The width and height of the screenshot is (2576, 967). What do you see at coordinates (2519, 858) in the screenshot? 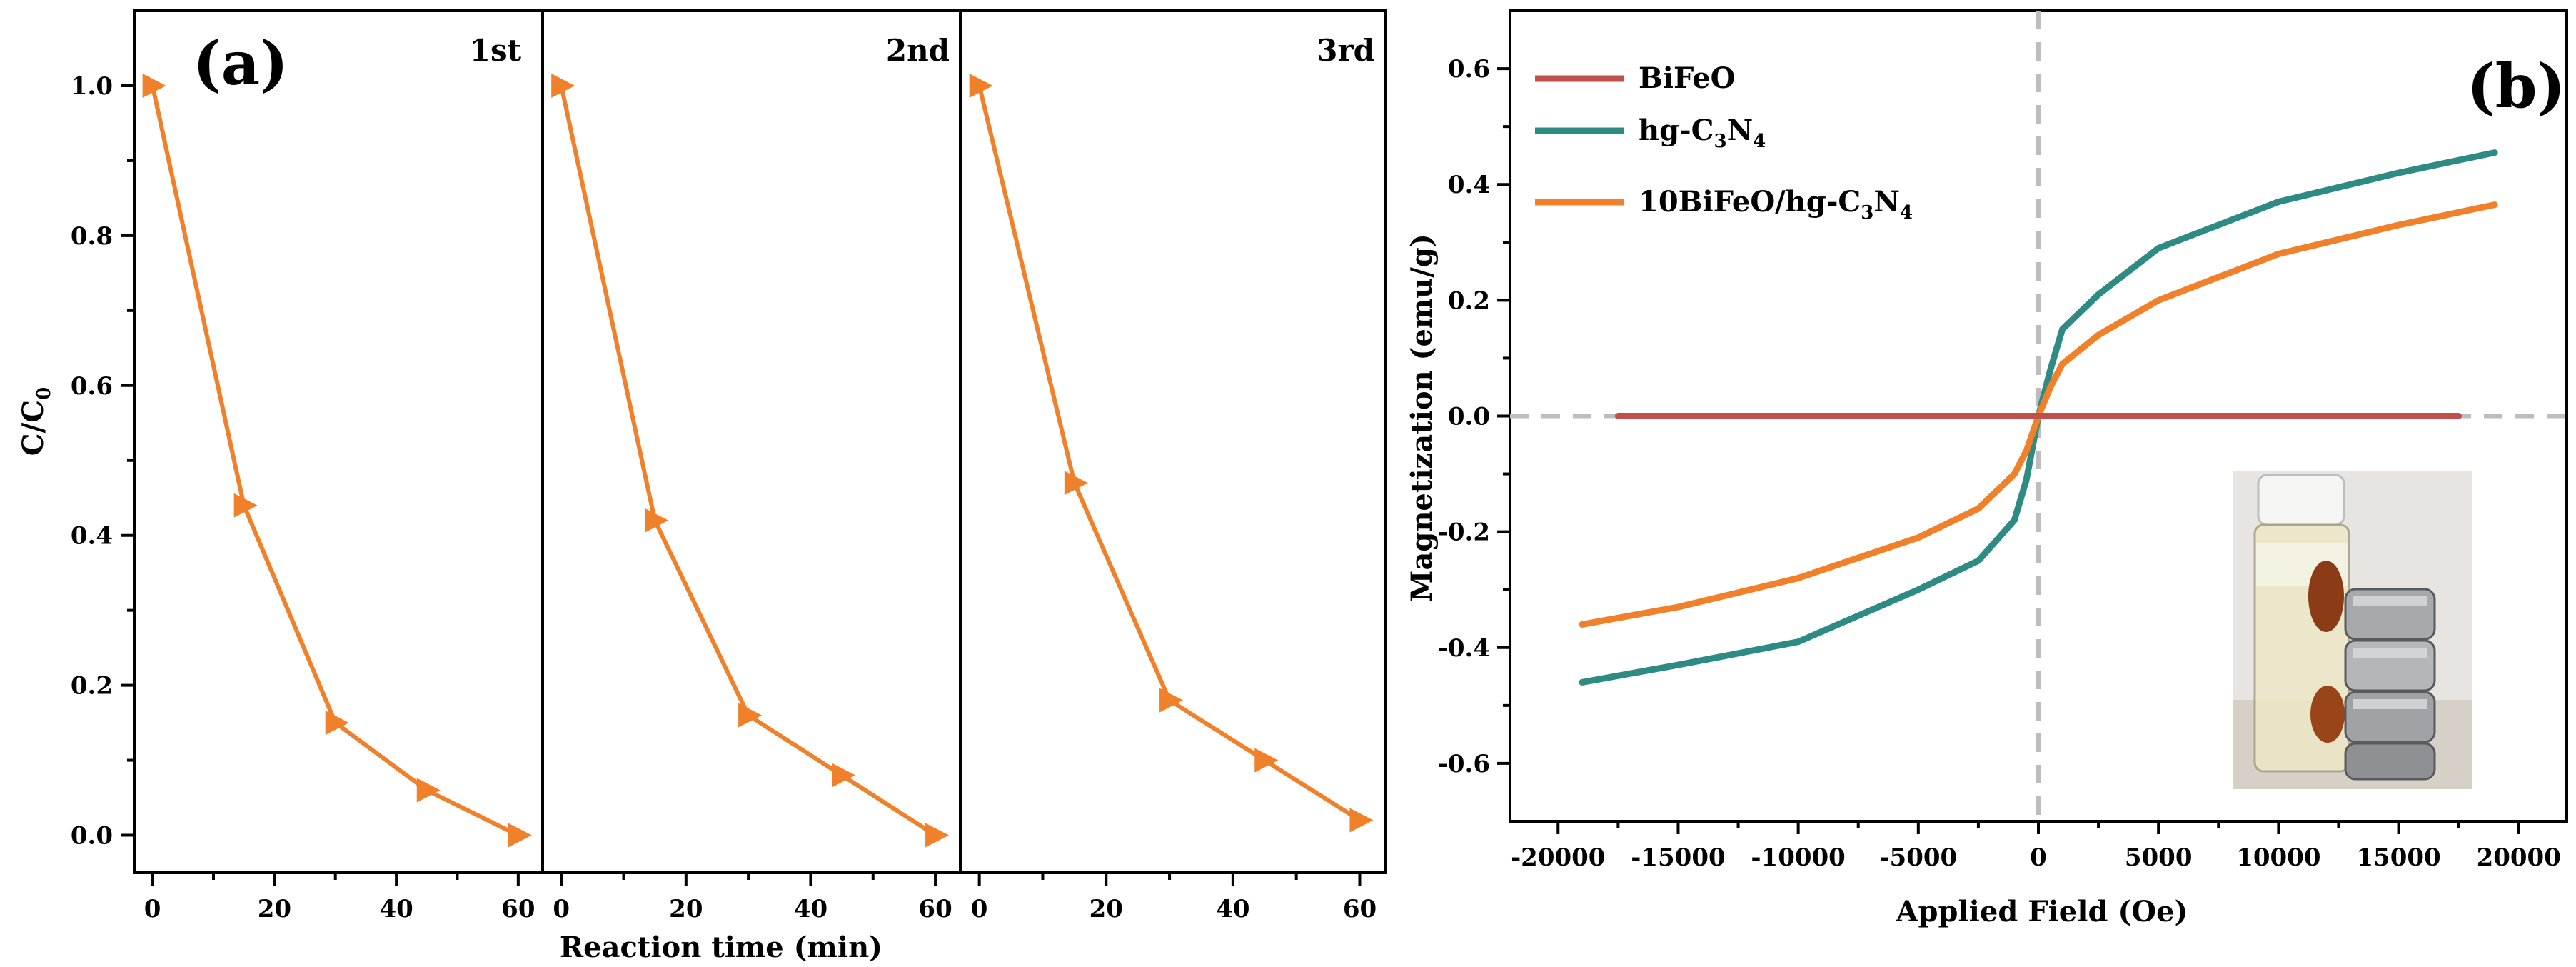
I see `x-tick-label: 20000` at bounding box center [2519, 858].